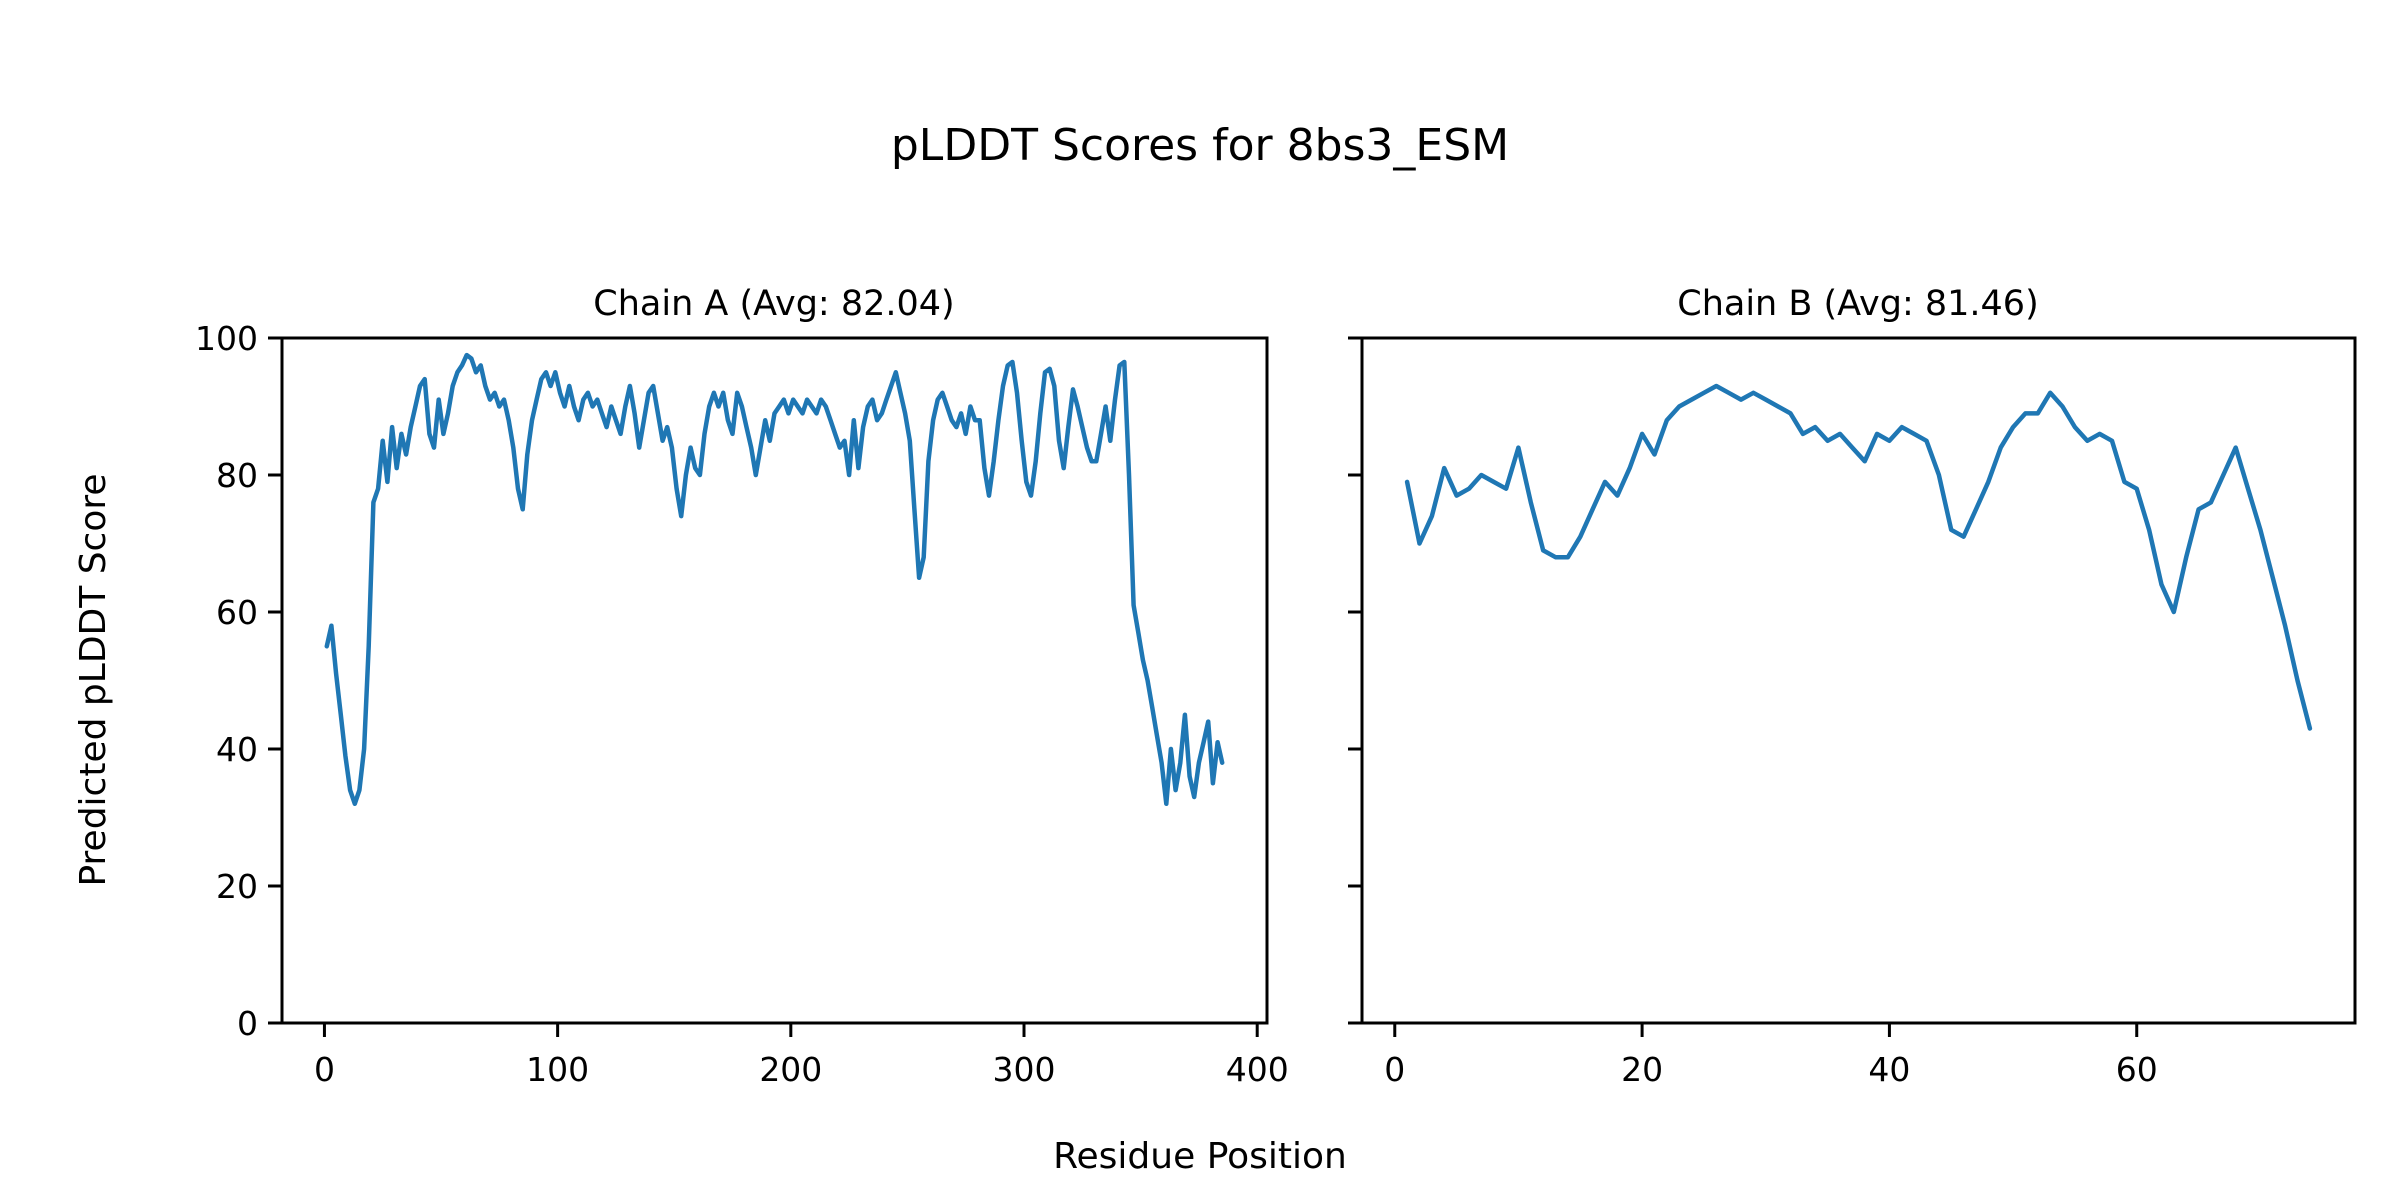 The width and height of the screenshot is (2400, 1200). What do you see at coordinates (774, 579) in the screenshot?
I see `chain-a-plddt-line` at bounding box center [774, 579].